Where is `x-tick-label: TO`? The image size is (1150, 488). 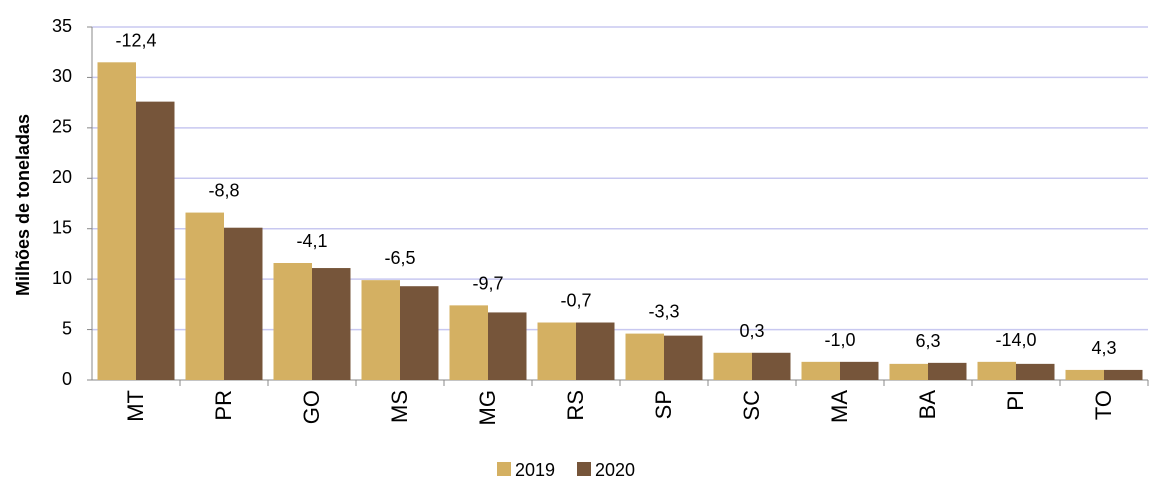
x-tick-label: TO is located at coordinates (1103, 405).